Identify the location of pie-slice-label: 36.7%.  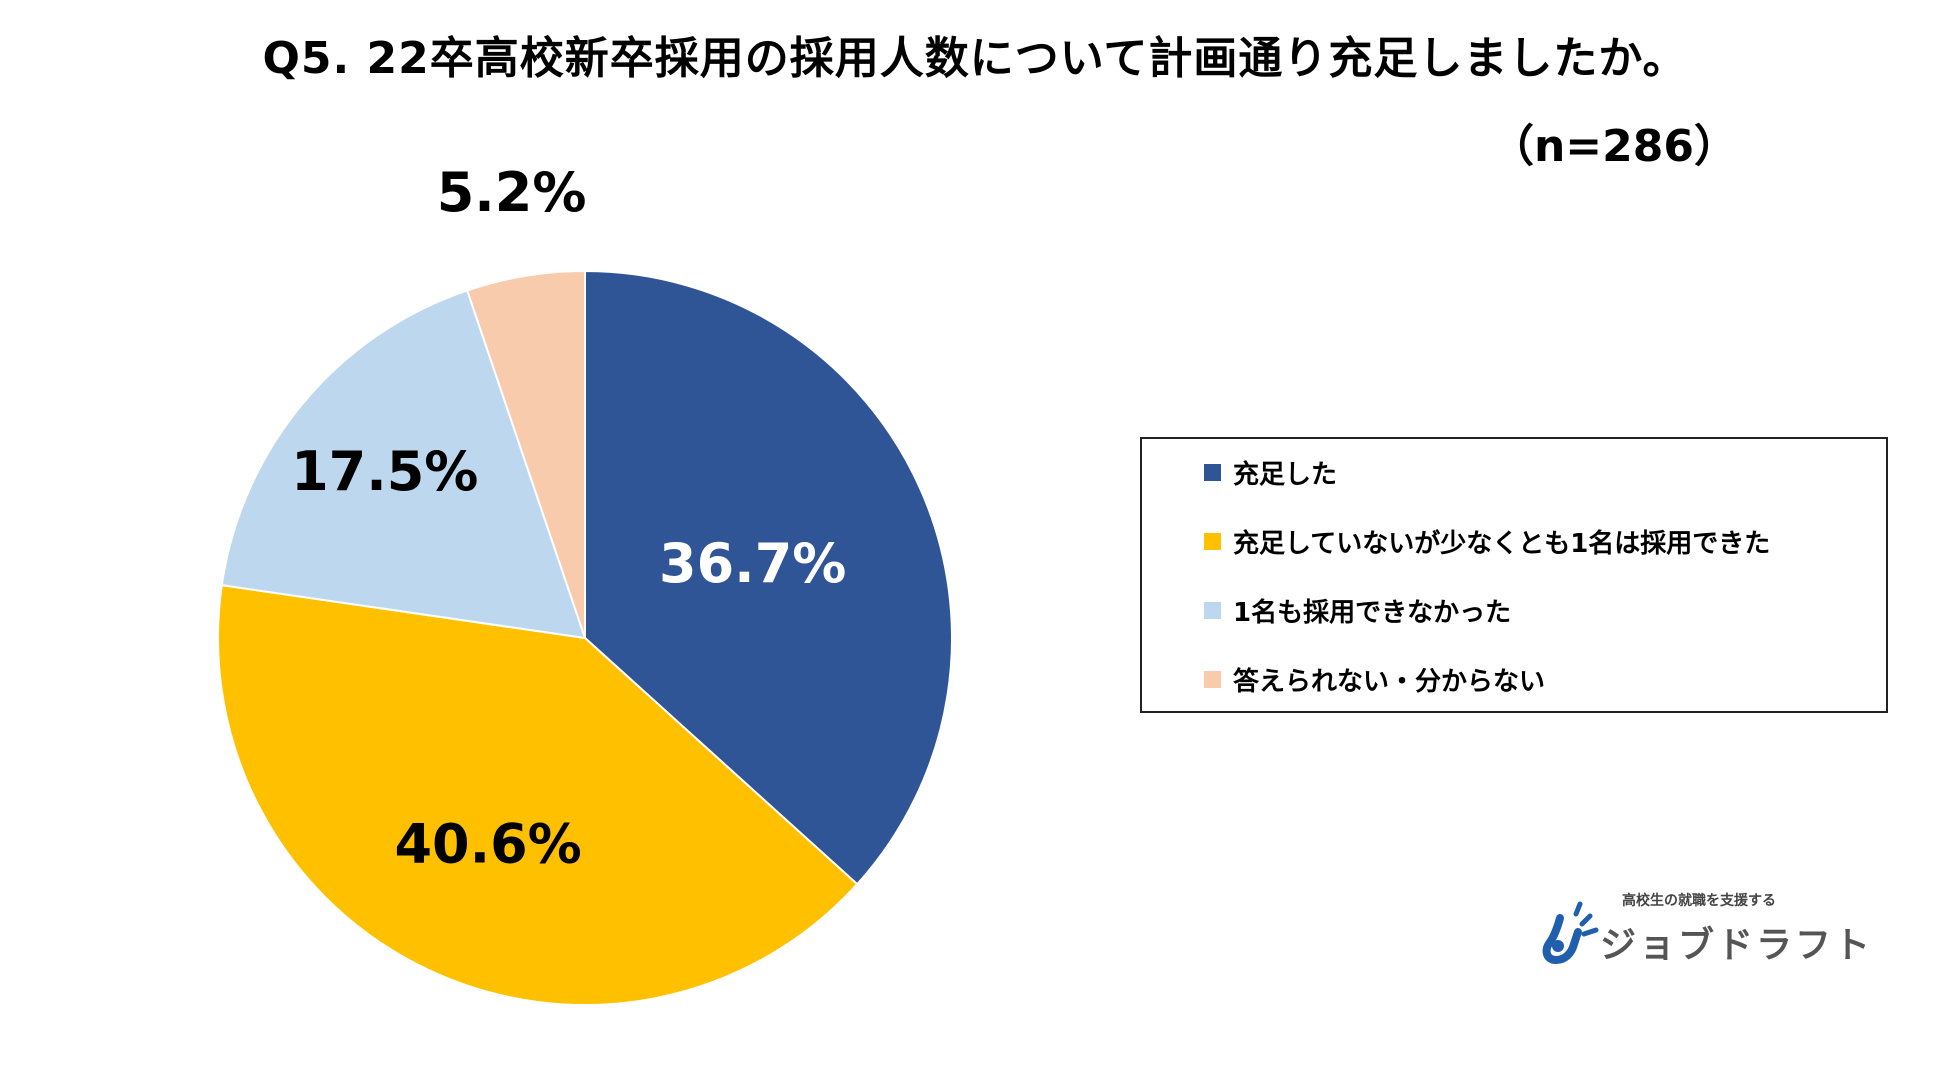
(752, 563).